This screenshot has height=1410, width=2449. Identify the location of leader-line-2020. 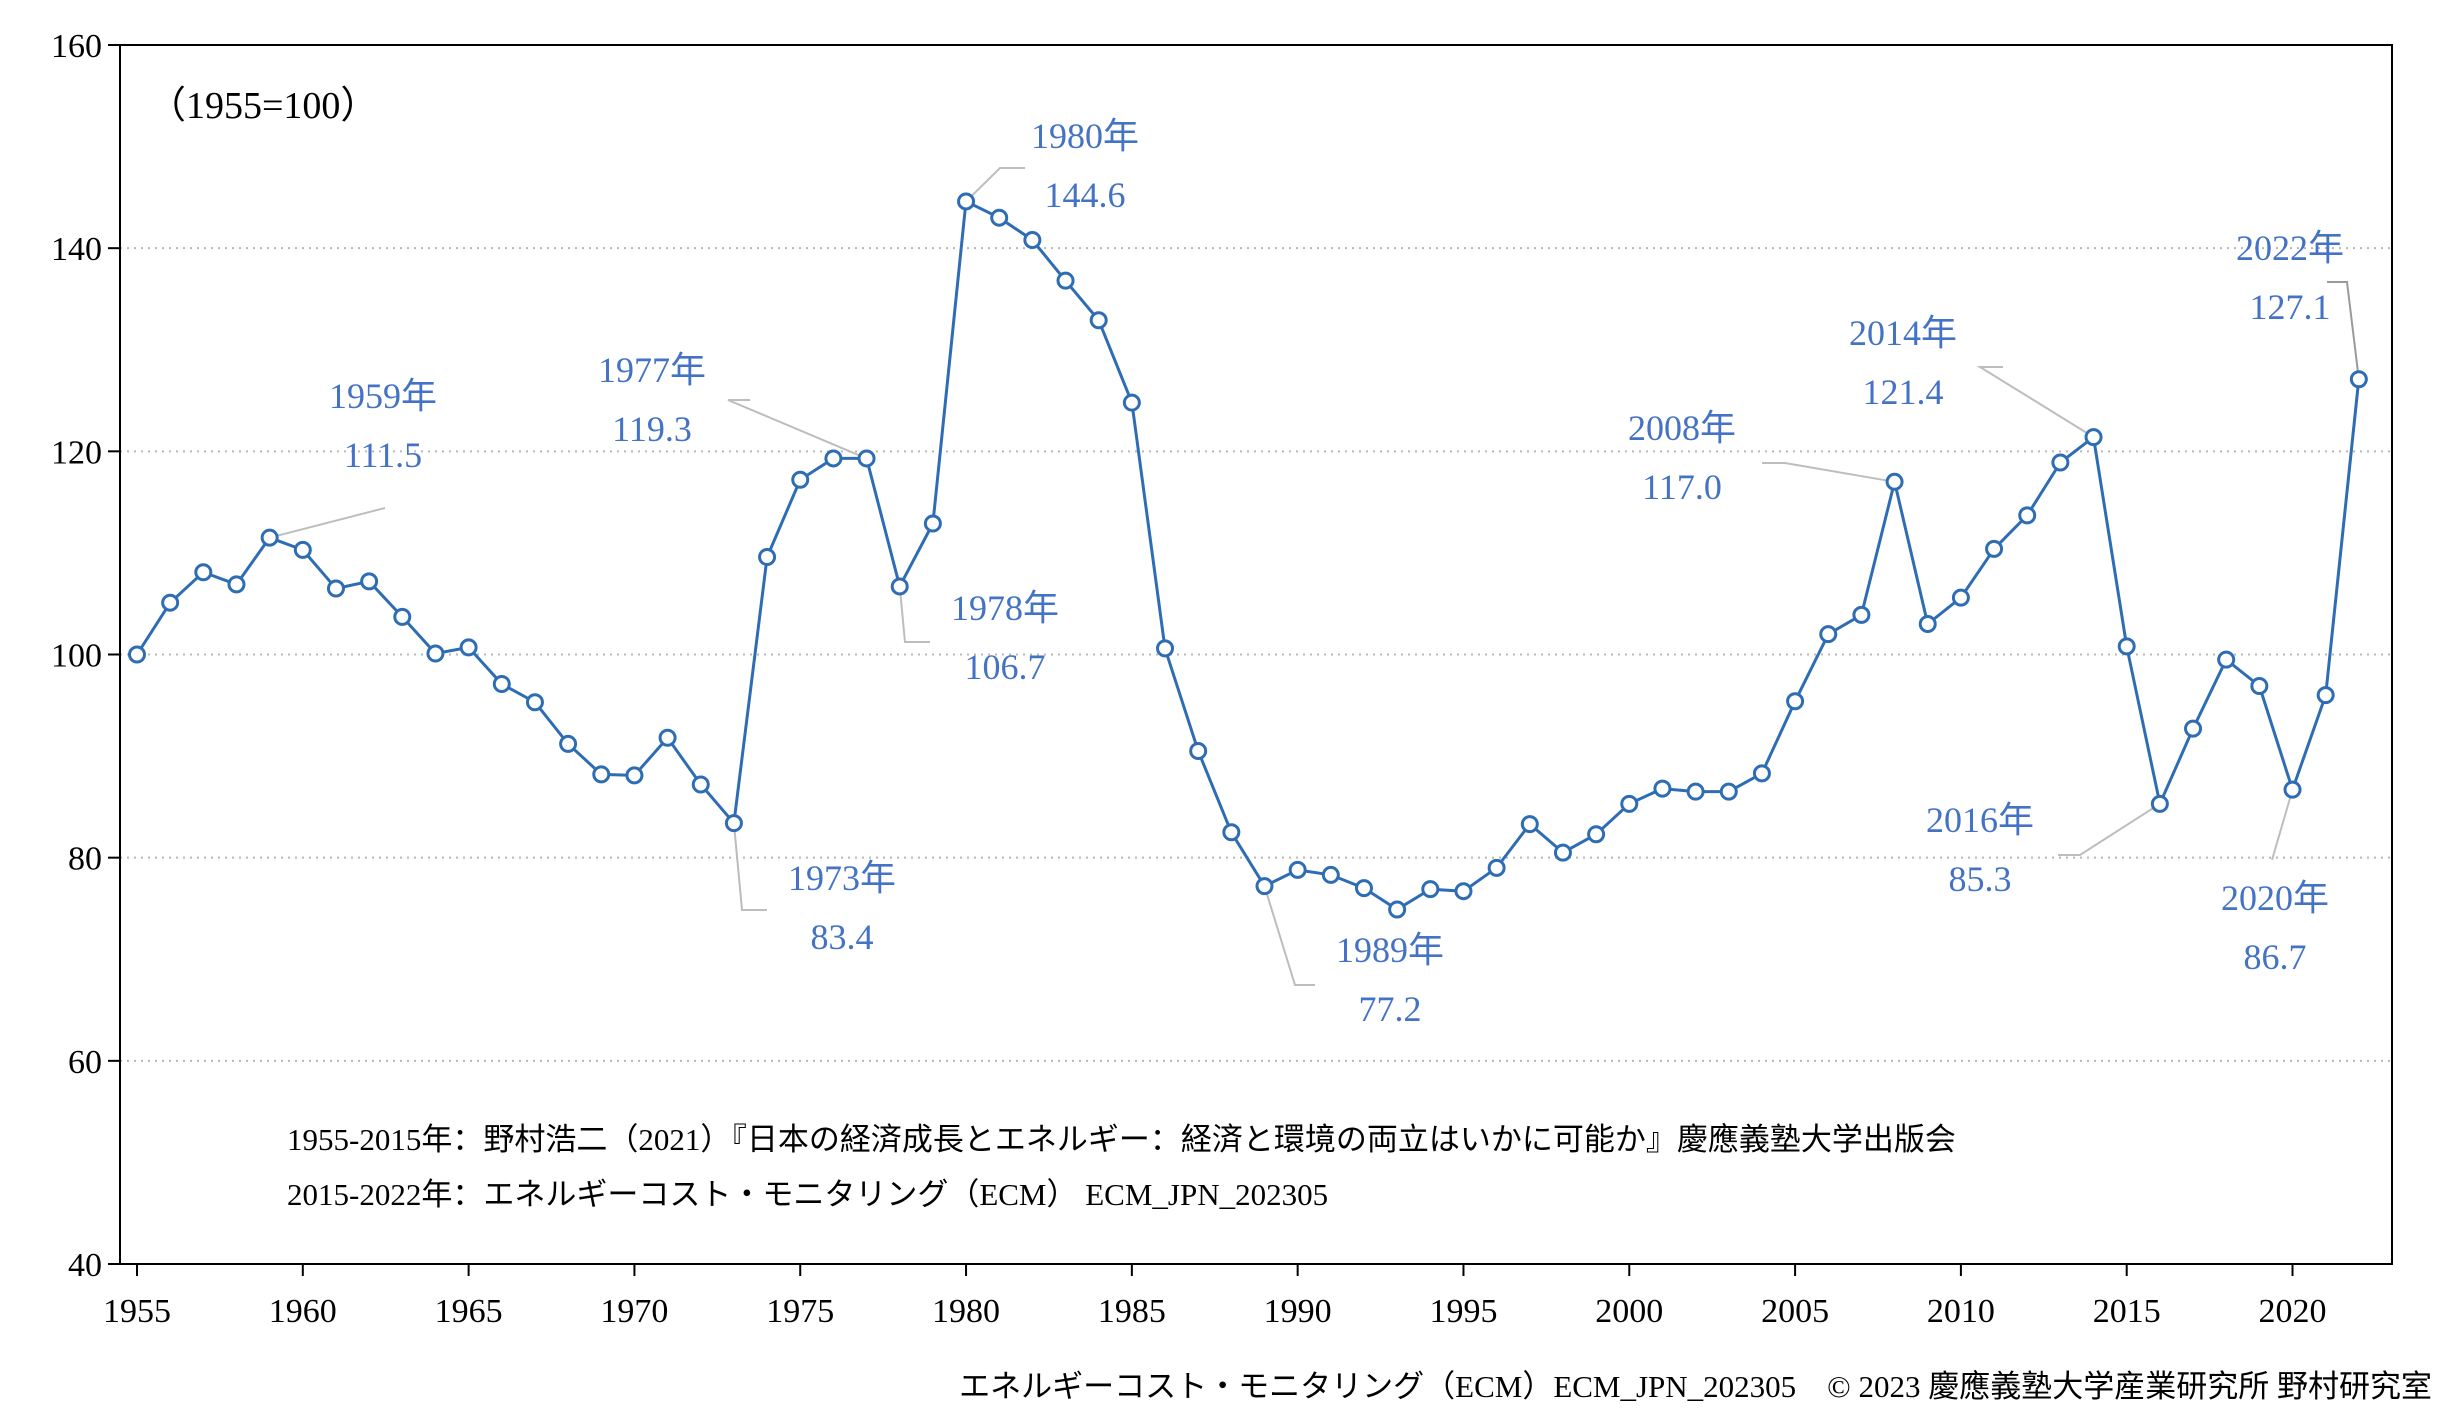
(2282, 825).